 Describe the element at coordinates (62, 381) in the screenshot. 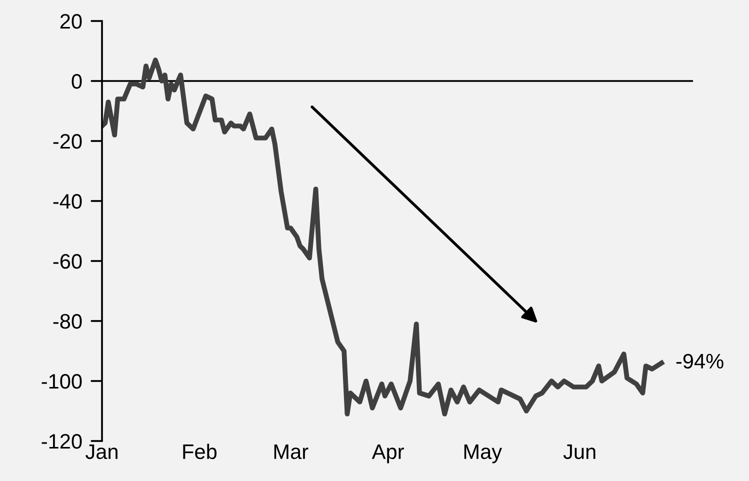

I see `y-tick-label: -100` at that location.